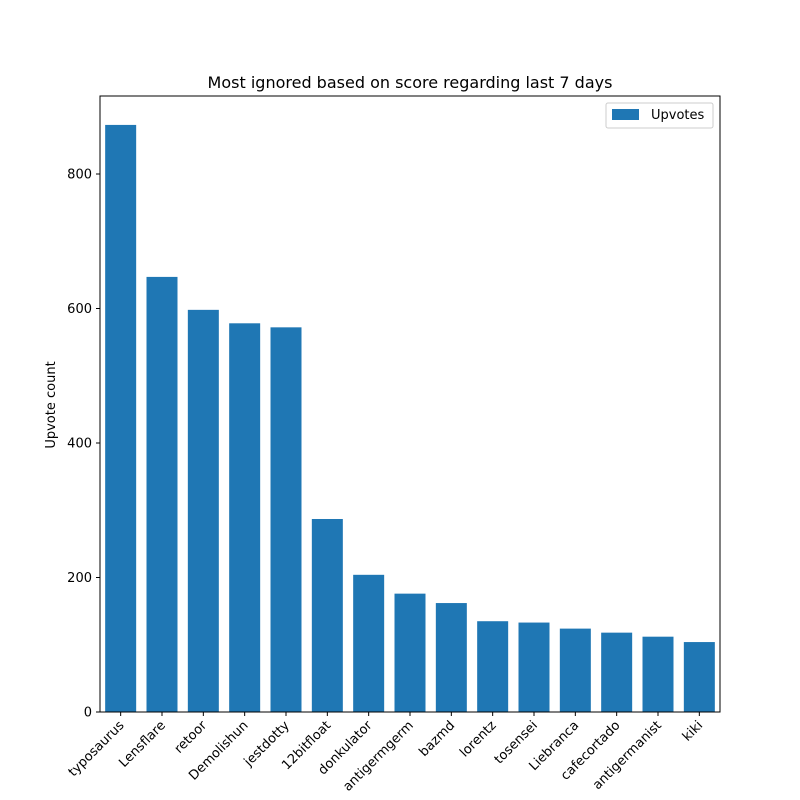 This screenshot has width=800, height=800. What do you see at coordinates (203, 510) in the screenshot?
I see `bar-retoor` at bounding box center [203, 510].